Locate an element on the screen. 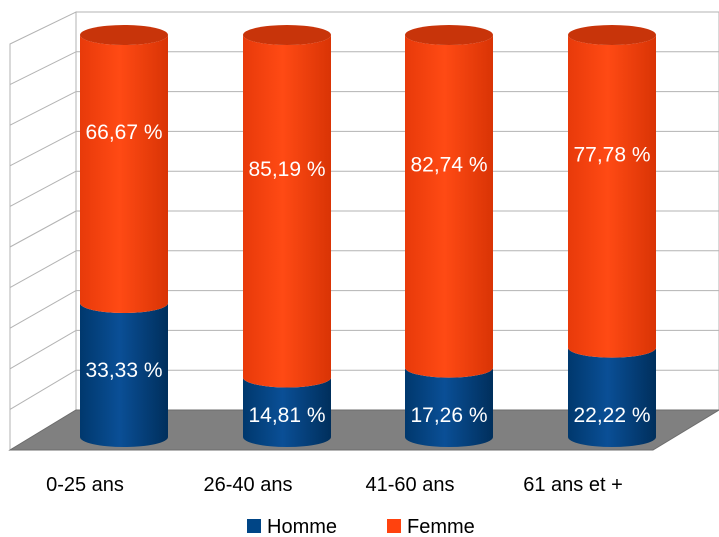 The width and height of the screenshot is (719, 537). data-label: 33,33 % is located at coordinates (123, 370).